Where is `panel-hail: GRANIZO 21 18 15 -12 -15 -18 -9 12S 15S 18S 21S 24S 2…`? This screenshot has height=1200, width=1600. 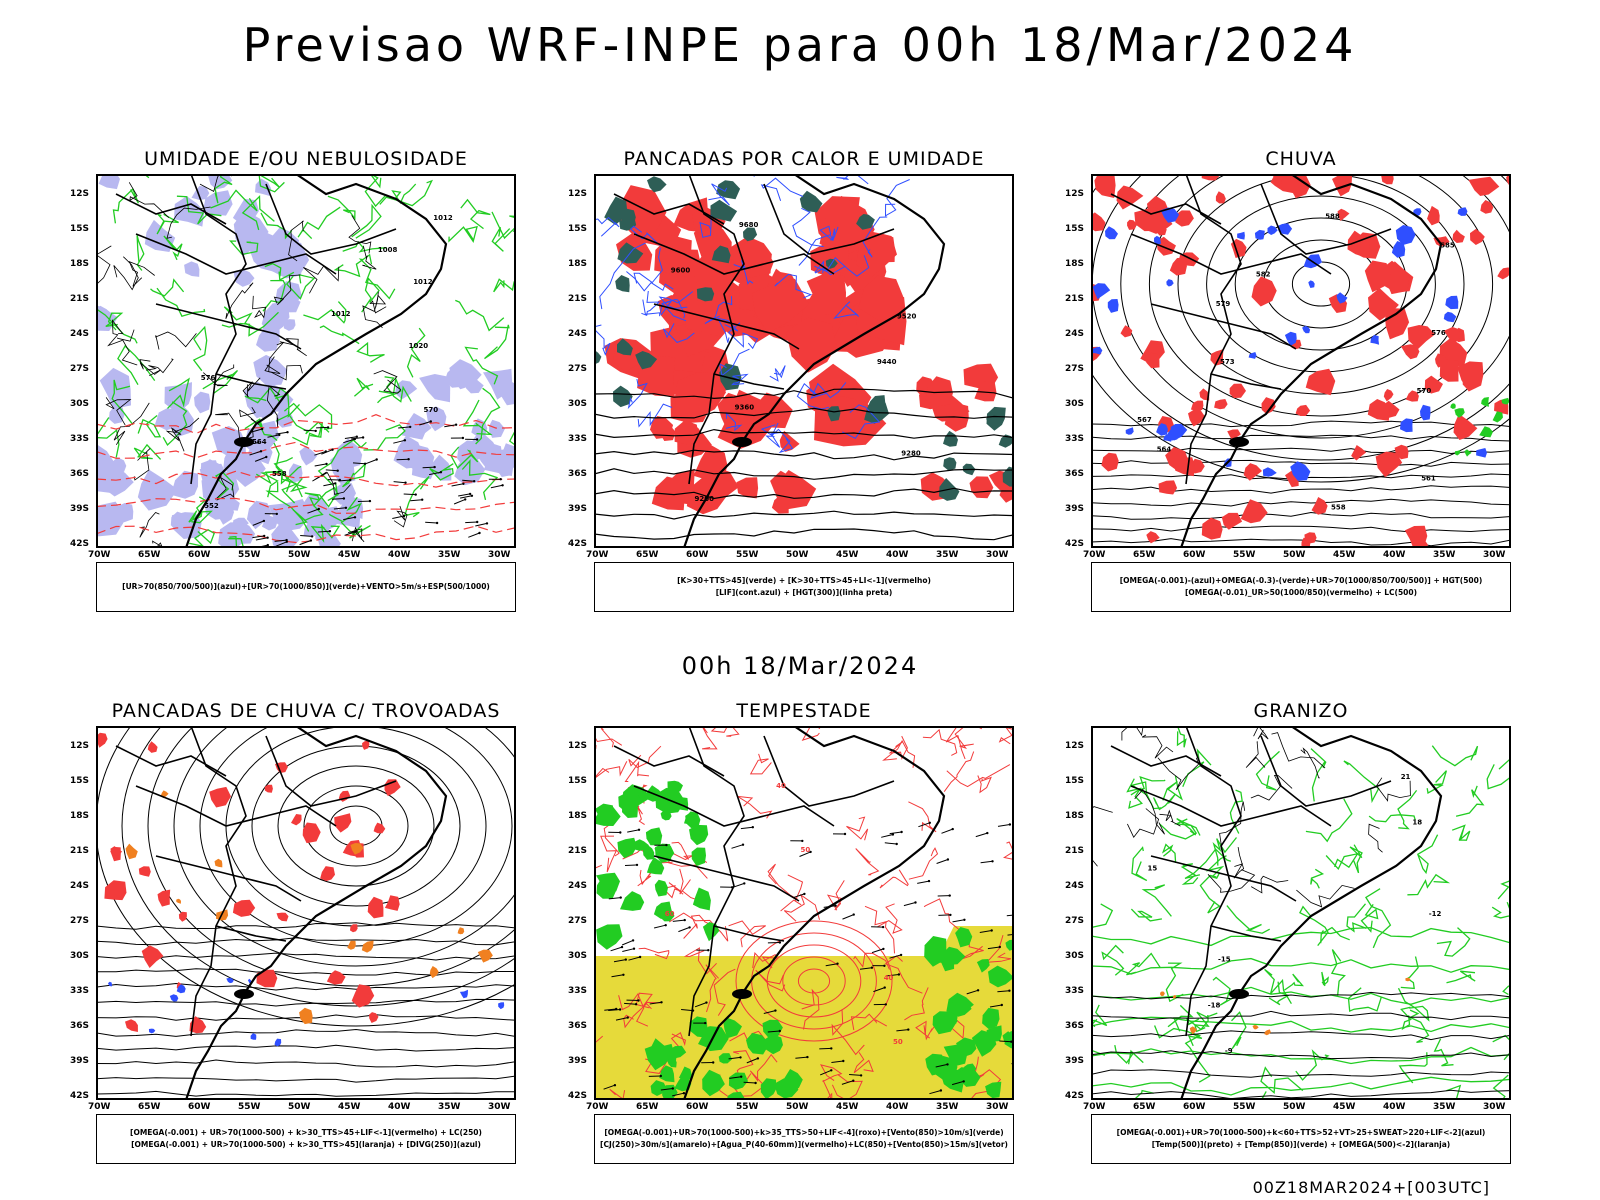 panel-hail: GRANIZO 21 18 15 -12 -15 -18 -9 12S 15S 18S 21S 24S 2… is located at coordinates (1288, 940).